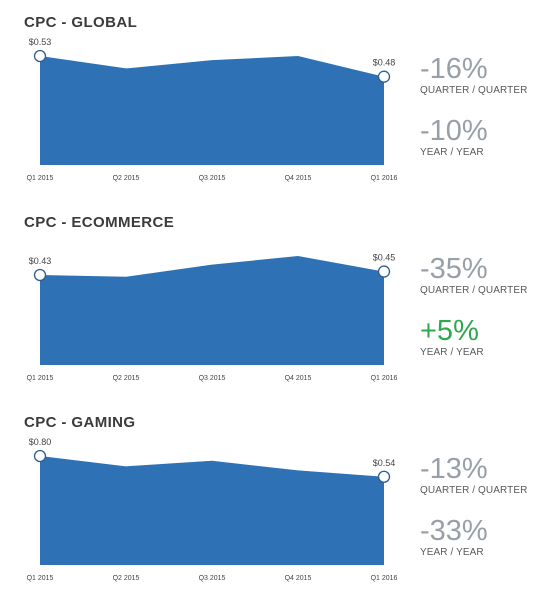 The height and width of the screenshot is (602, 550). I want to click on panel-title: CPC - GLOBAL, so click(81, 22).